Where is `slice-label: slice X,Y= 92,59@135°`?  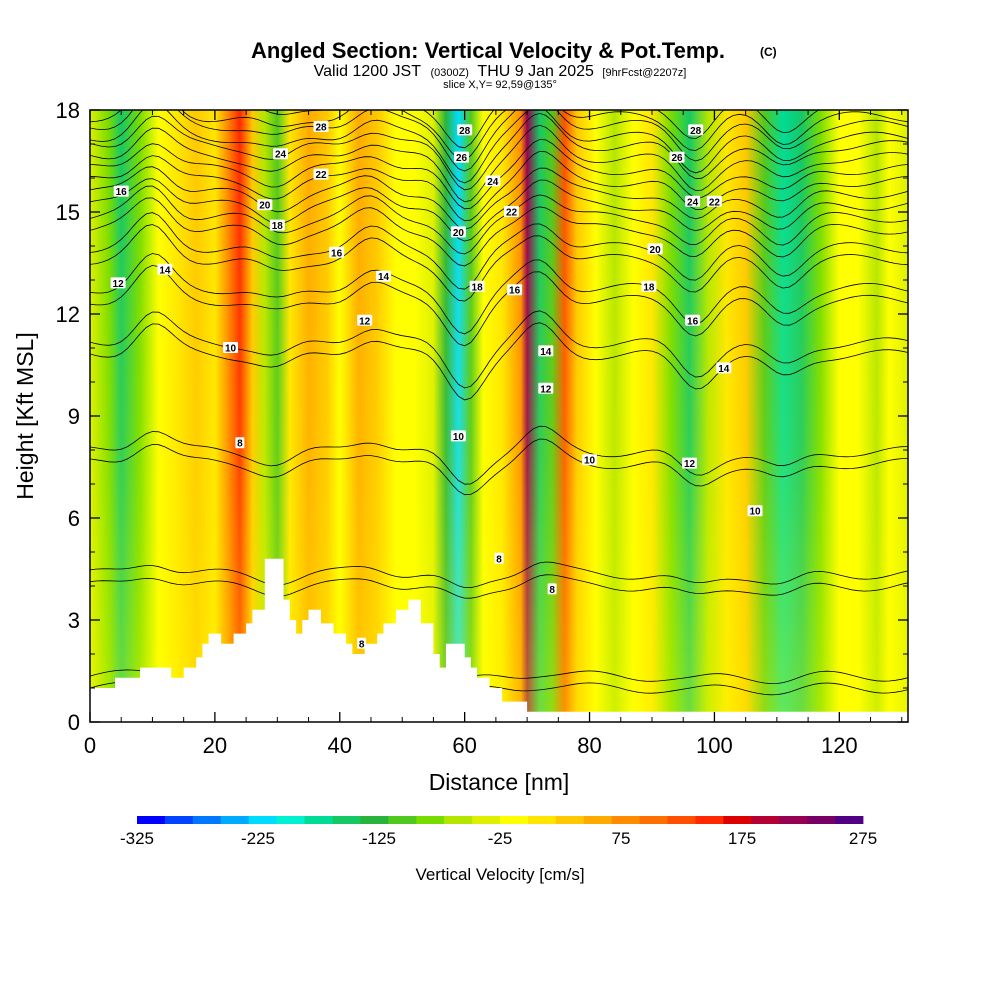 slice-label: slice X,Y= 92,59@135° is located at coordinates (500, 85).